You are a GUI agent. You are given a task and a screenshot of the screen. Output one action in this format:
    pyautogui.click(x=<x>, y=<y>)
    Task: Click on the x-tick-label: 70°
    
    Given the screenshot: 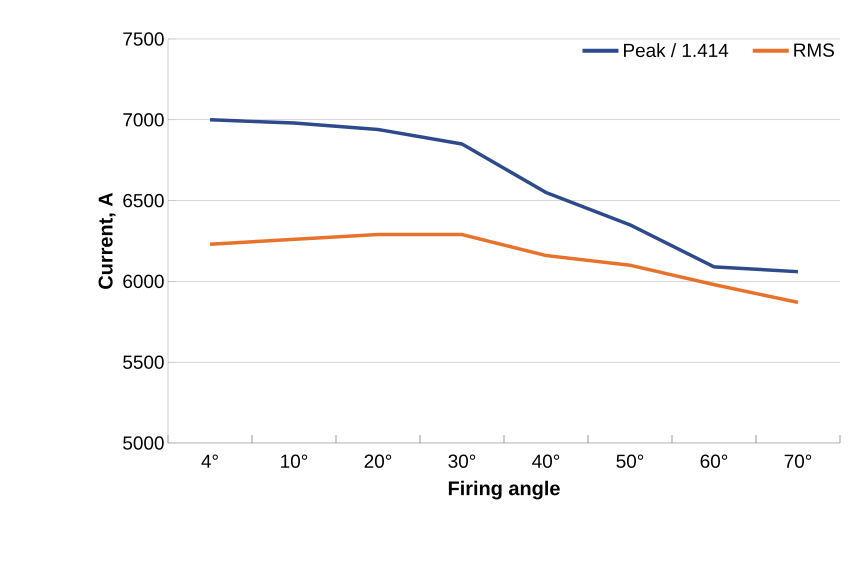 What is the action you would take?
    pyautogui.click(x=798, y=461)
    